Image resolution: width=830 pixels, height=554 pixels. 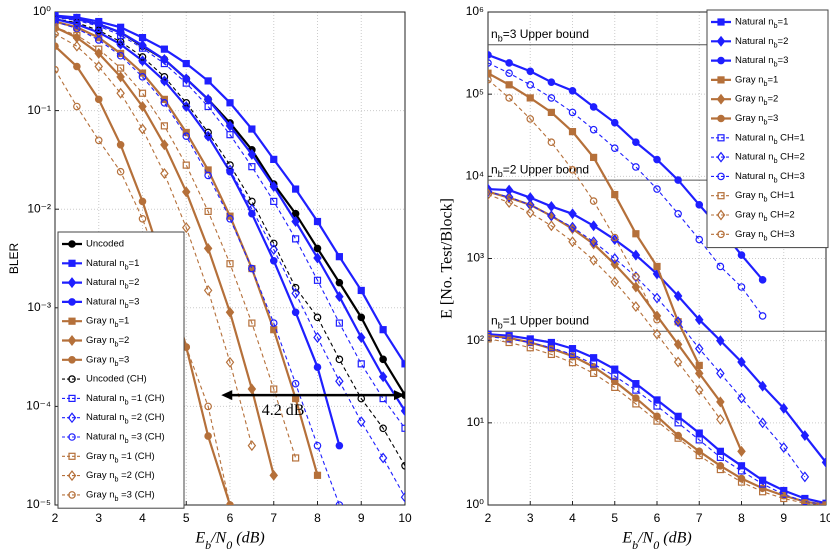 I want to click on y-axis-label: E [No. Test/Block], so click(x=447, y=258).